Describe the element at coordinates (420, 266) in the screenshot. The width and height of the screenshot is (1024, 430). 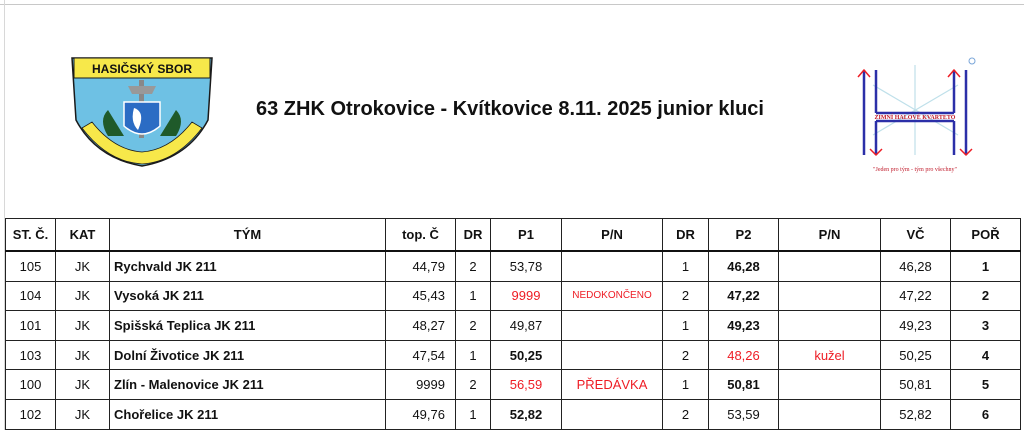
I see `cell-top-time: 44,79` at that location.